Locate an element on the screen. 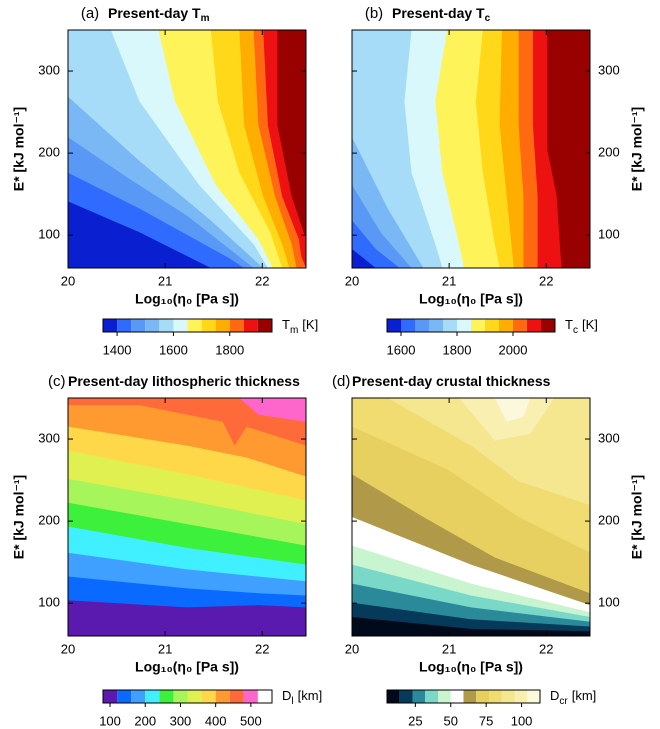  panel-title: Present-day lithospheric thickness is located at coordinates (184, 381).